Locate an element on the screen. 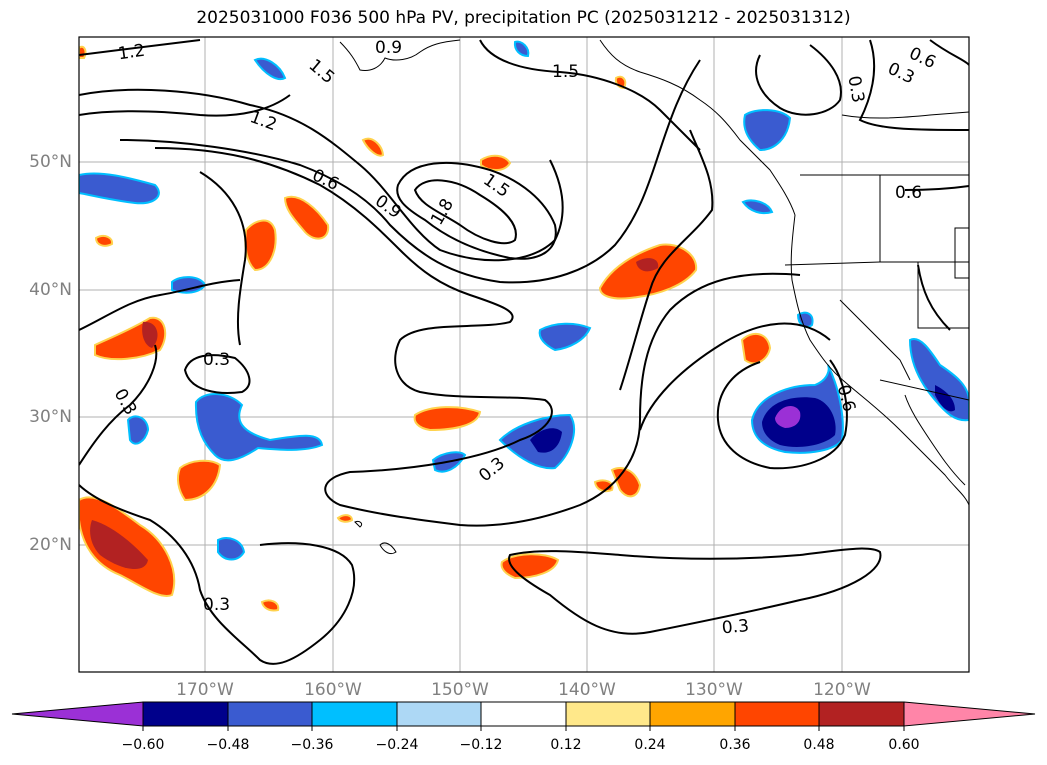  lat-label-40N: 40°N is located at coordinates (50, 290).